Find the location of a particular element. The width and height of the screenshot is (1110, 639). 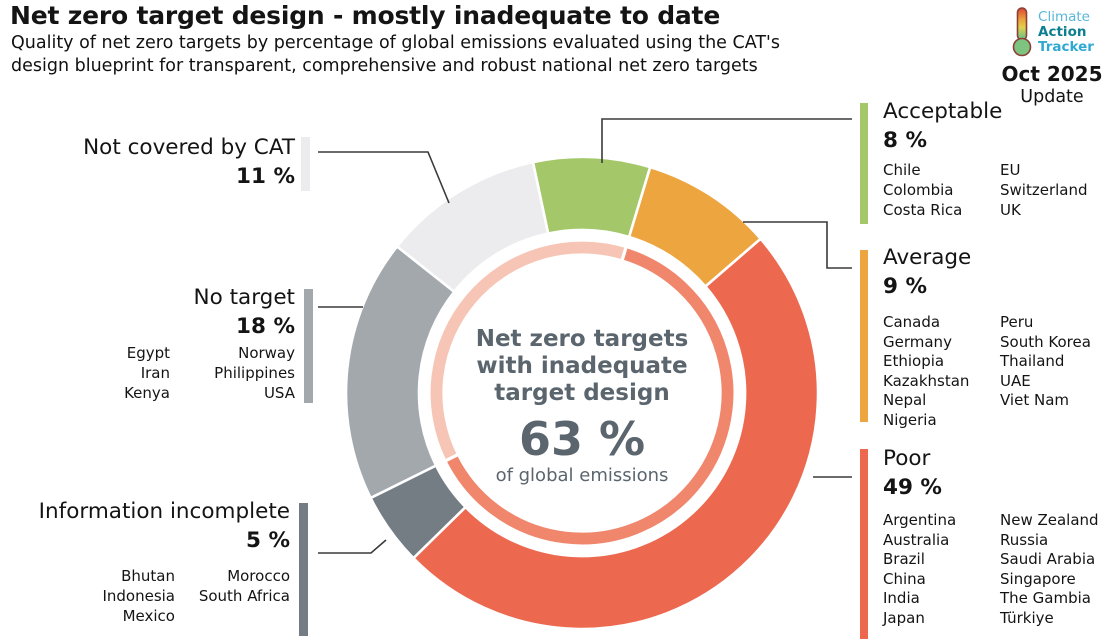

country-item: Ethiopia is located at coordinates (914, 361).